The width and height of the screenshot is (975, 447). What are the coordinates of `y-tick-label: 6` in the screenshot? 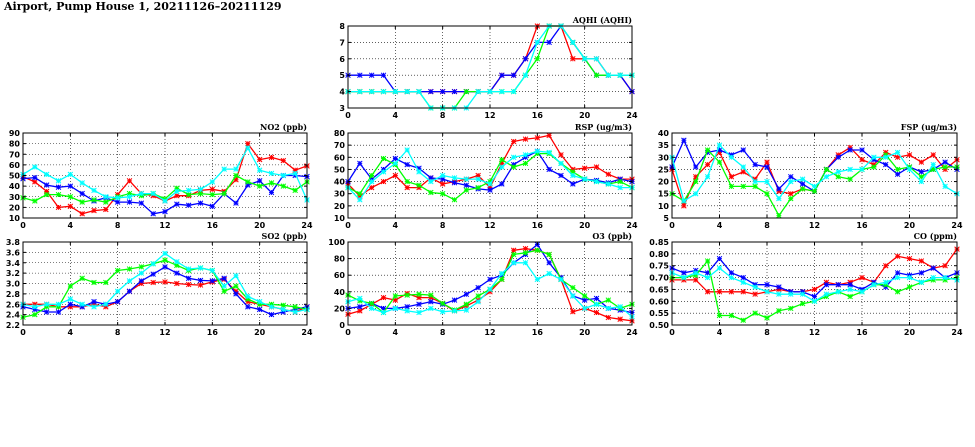 It's located at (342, 59).